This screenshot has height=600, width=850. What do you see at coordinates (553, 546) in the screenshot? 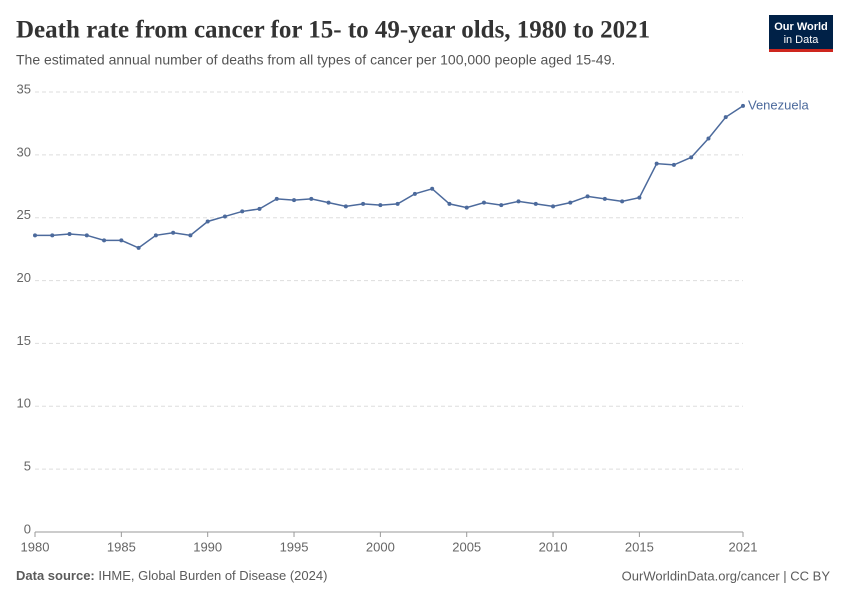
I see `x-tick-label: 2010` at bounding box center [553, 546].